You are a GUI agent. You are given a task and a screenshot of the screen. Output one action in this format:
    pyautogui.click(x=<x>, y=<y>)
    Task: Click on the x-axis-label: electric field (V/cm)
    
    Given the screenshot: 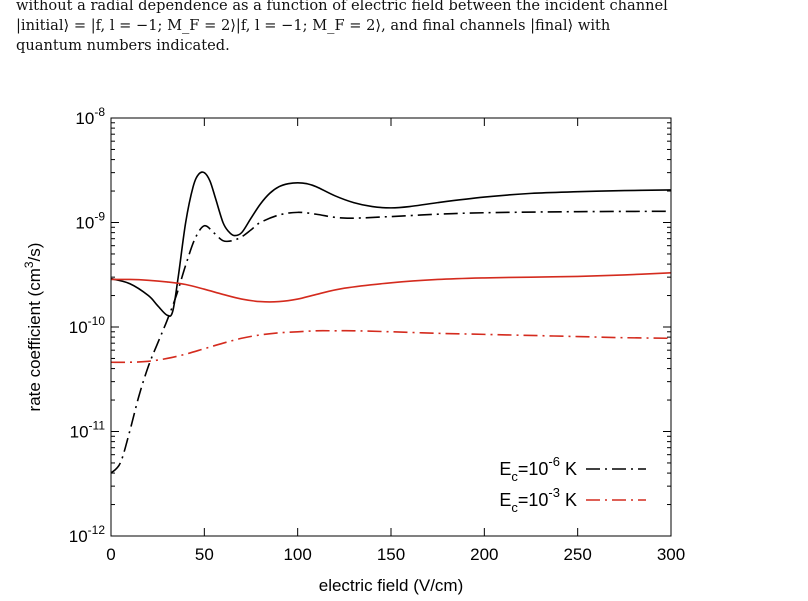 What is the action you would take?
    pyautogui.click(x=391, y=585)
    